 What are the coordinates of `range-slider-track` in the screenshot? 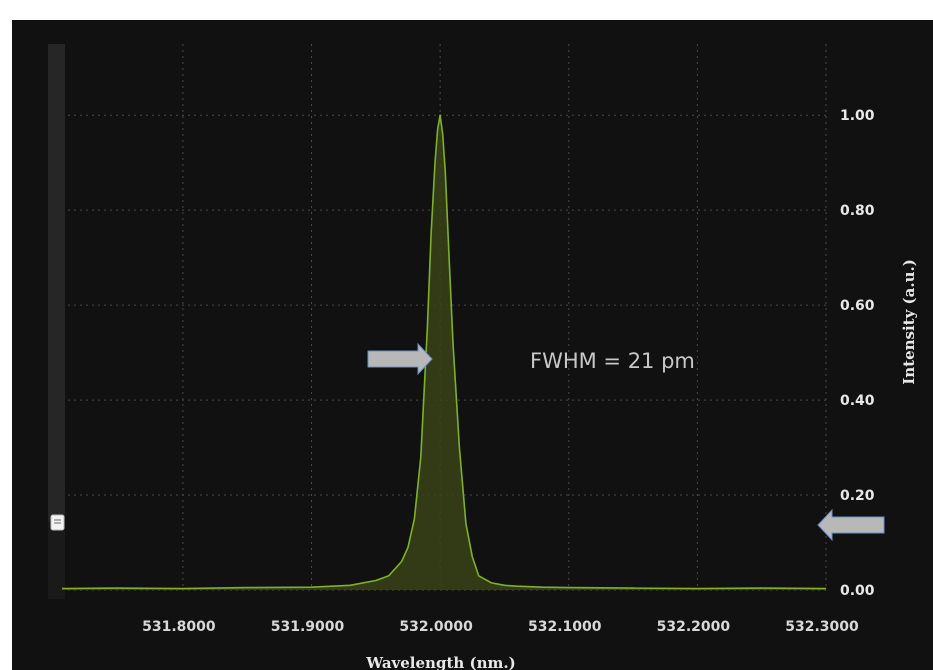 It's located at (56, 321).